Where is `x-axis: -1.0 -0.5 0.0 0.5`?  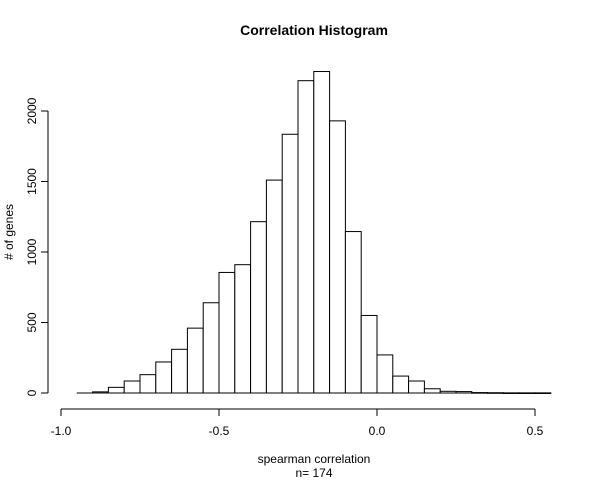 x-axis: -1.0 -0.5 0.0 0.5 is located at coordinates (297, 423).